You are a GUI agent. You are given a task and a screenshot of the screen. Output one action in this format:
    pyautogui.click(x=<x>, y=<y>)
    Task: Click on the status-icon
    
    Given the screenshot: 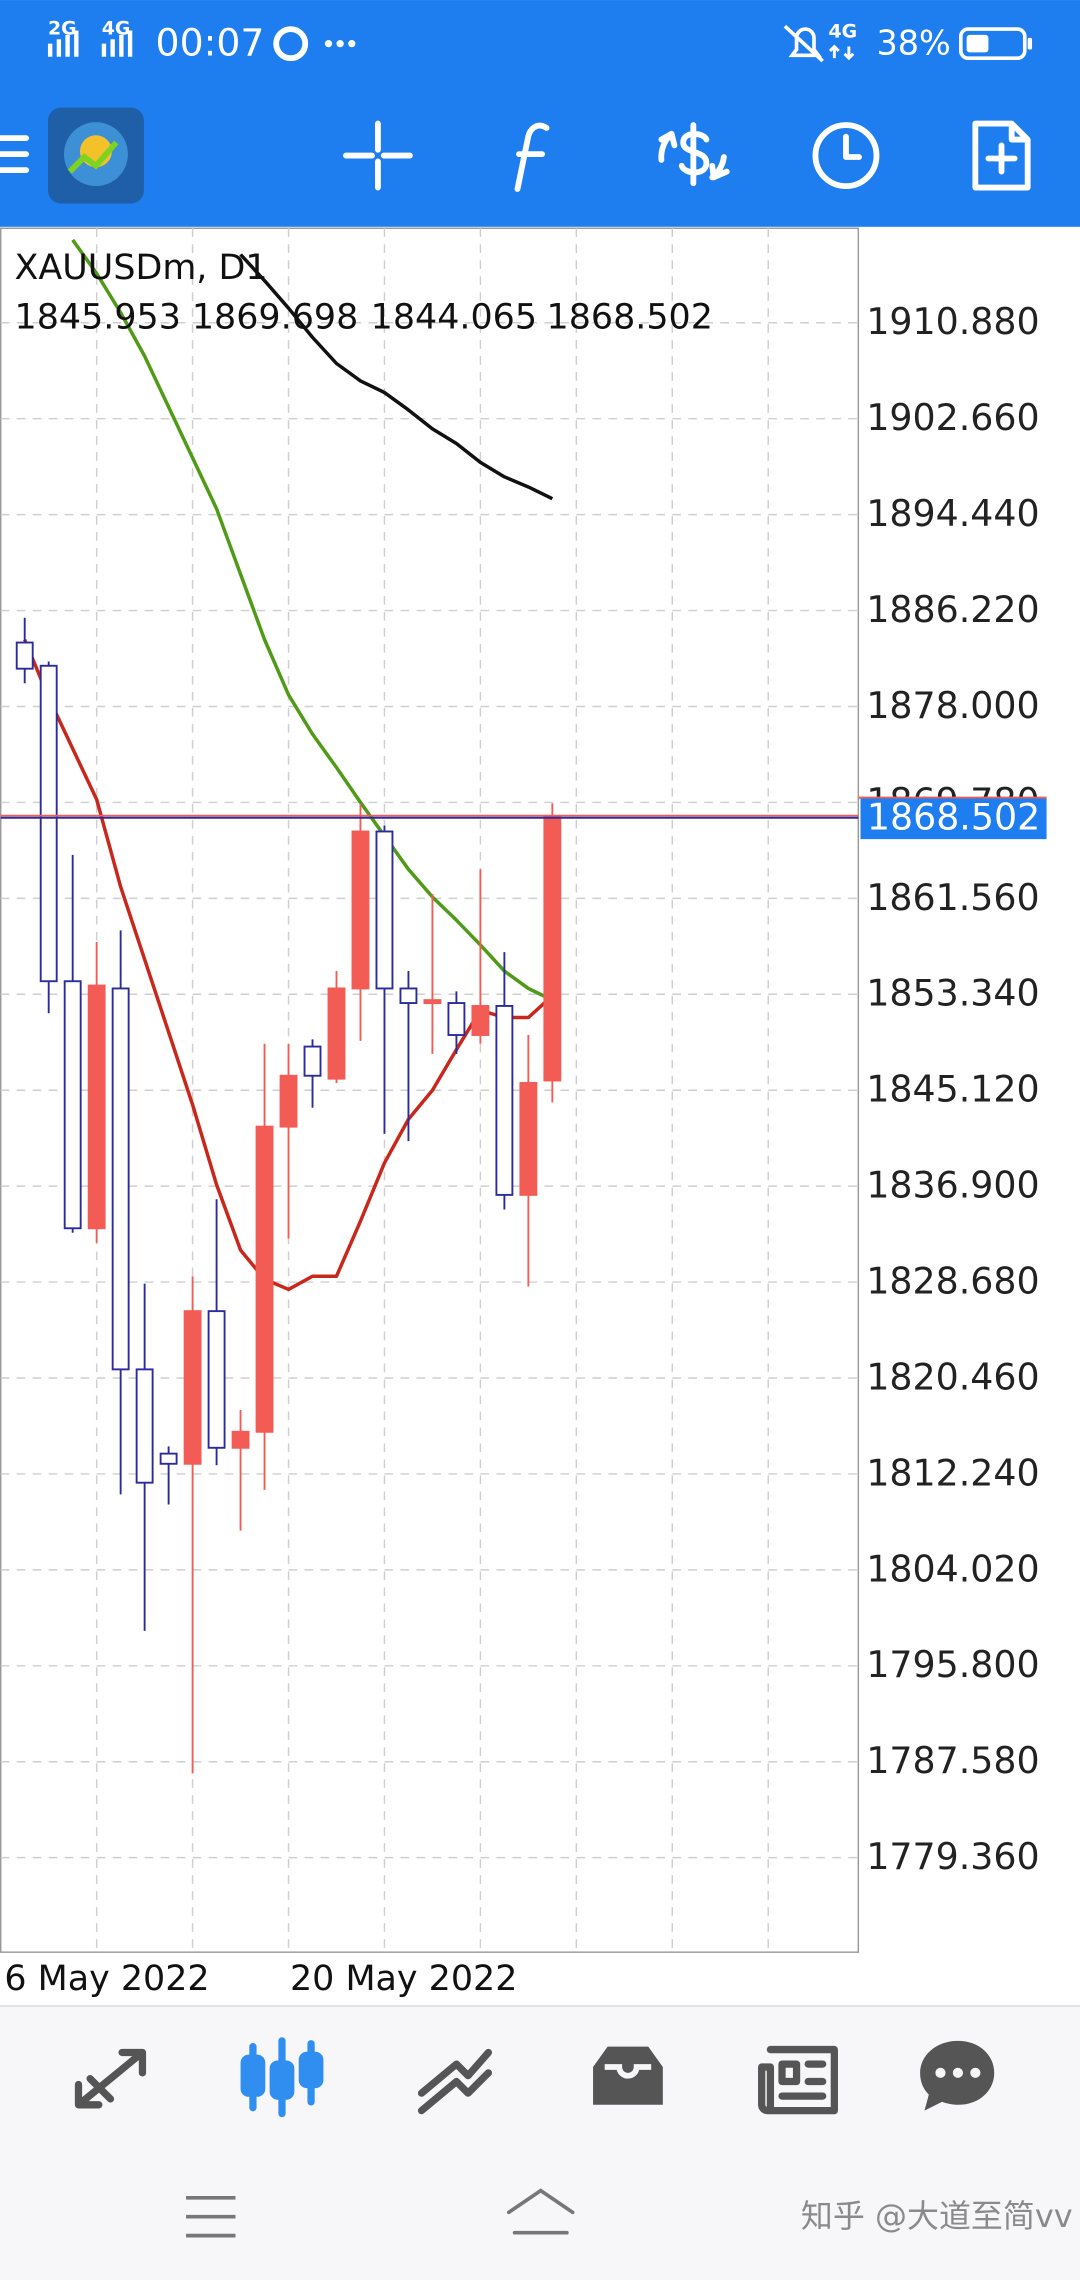 What is the action you would take?
    pyautogui.click(x=291, y=44)
    